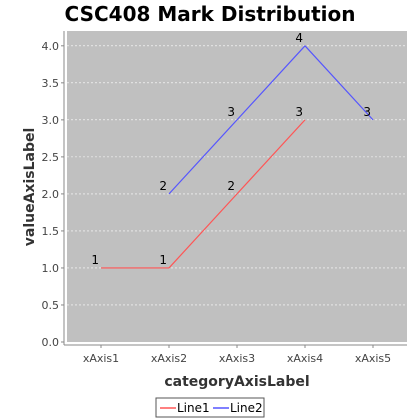  What do you see at coordinates (51, 231) in the screenshot?
I see `y-tick-label: 1.5` at bounding box center [51, 231].